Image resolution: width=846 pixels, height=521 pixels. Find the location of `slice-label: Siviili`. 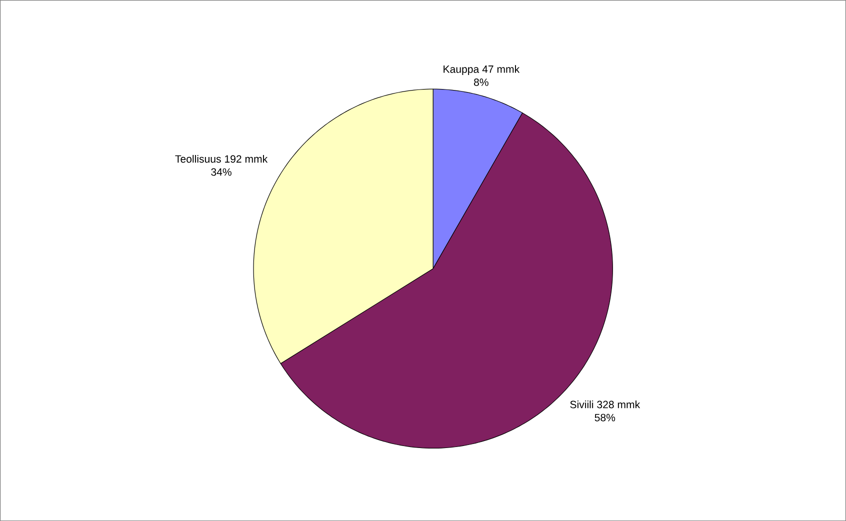

slice-label: Siviili is located at coordinates (582, 404).